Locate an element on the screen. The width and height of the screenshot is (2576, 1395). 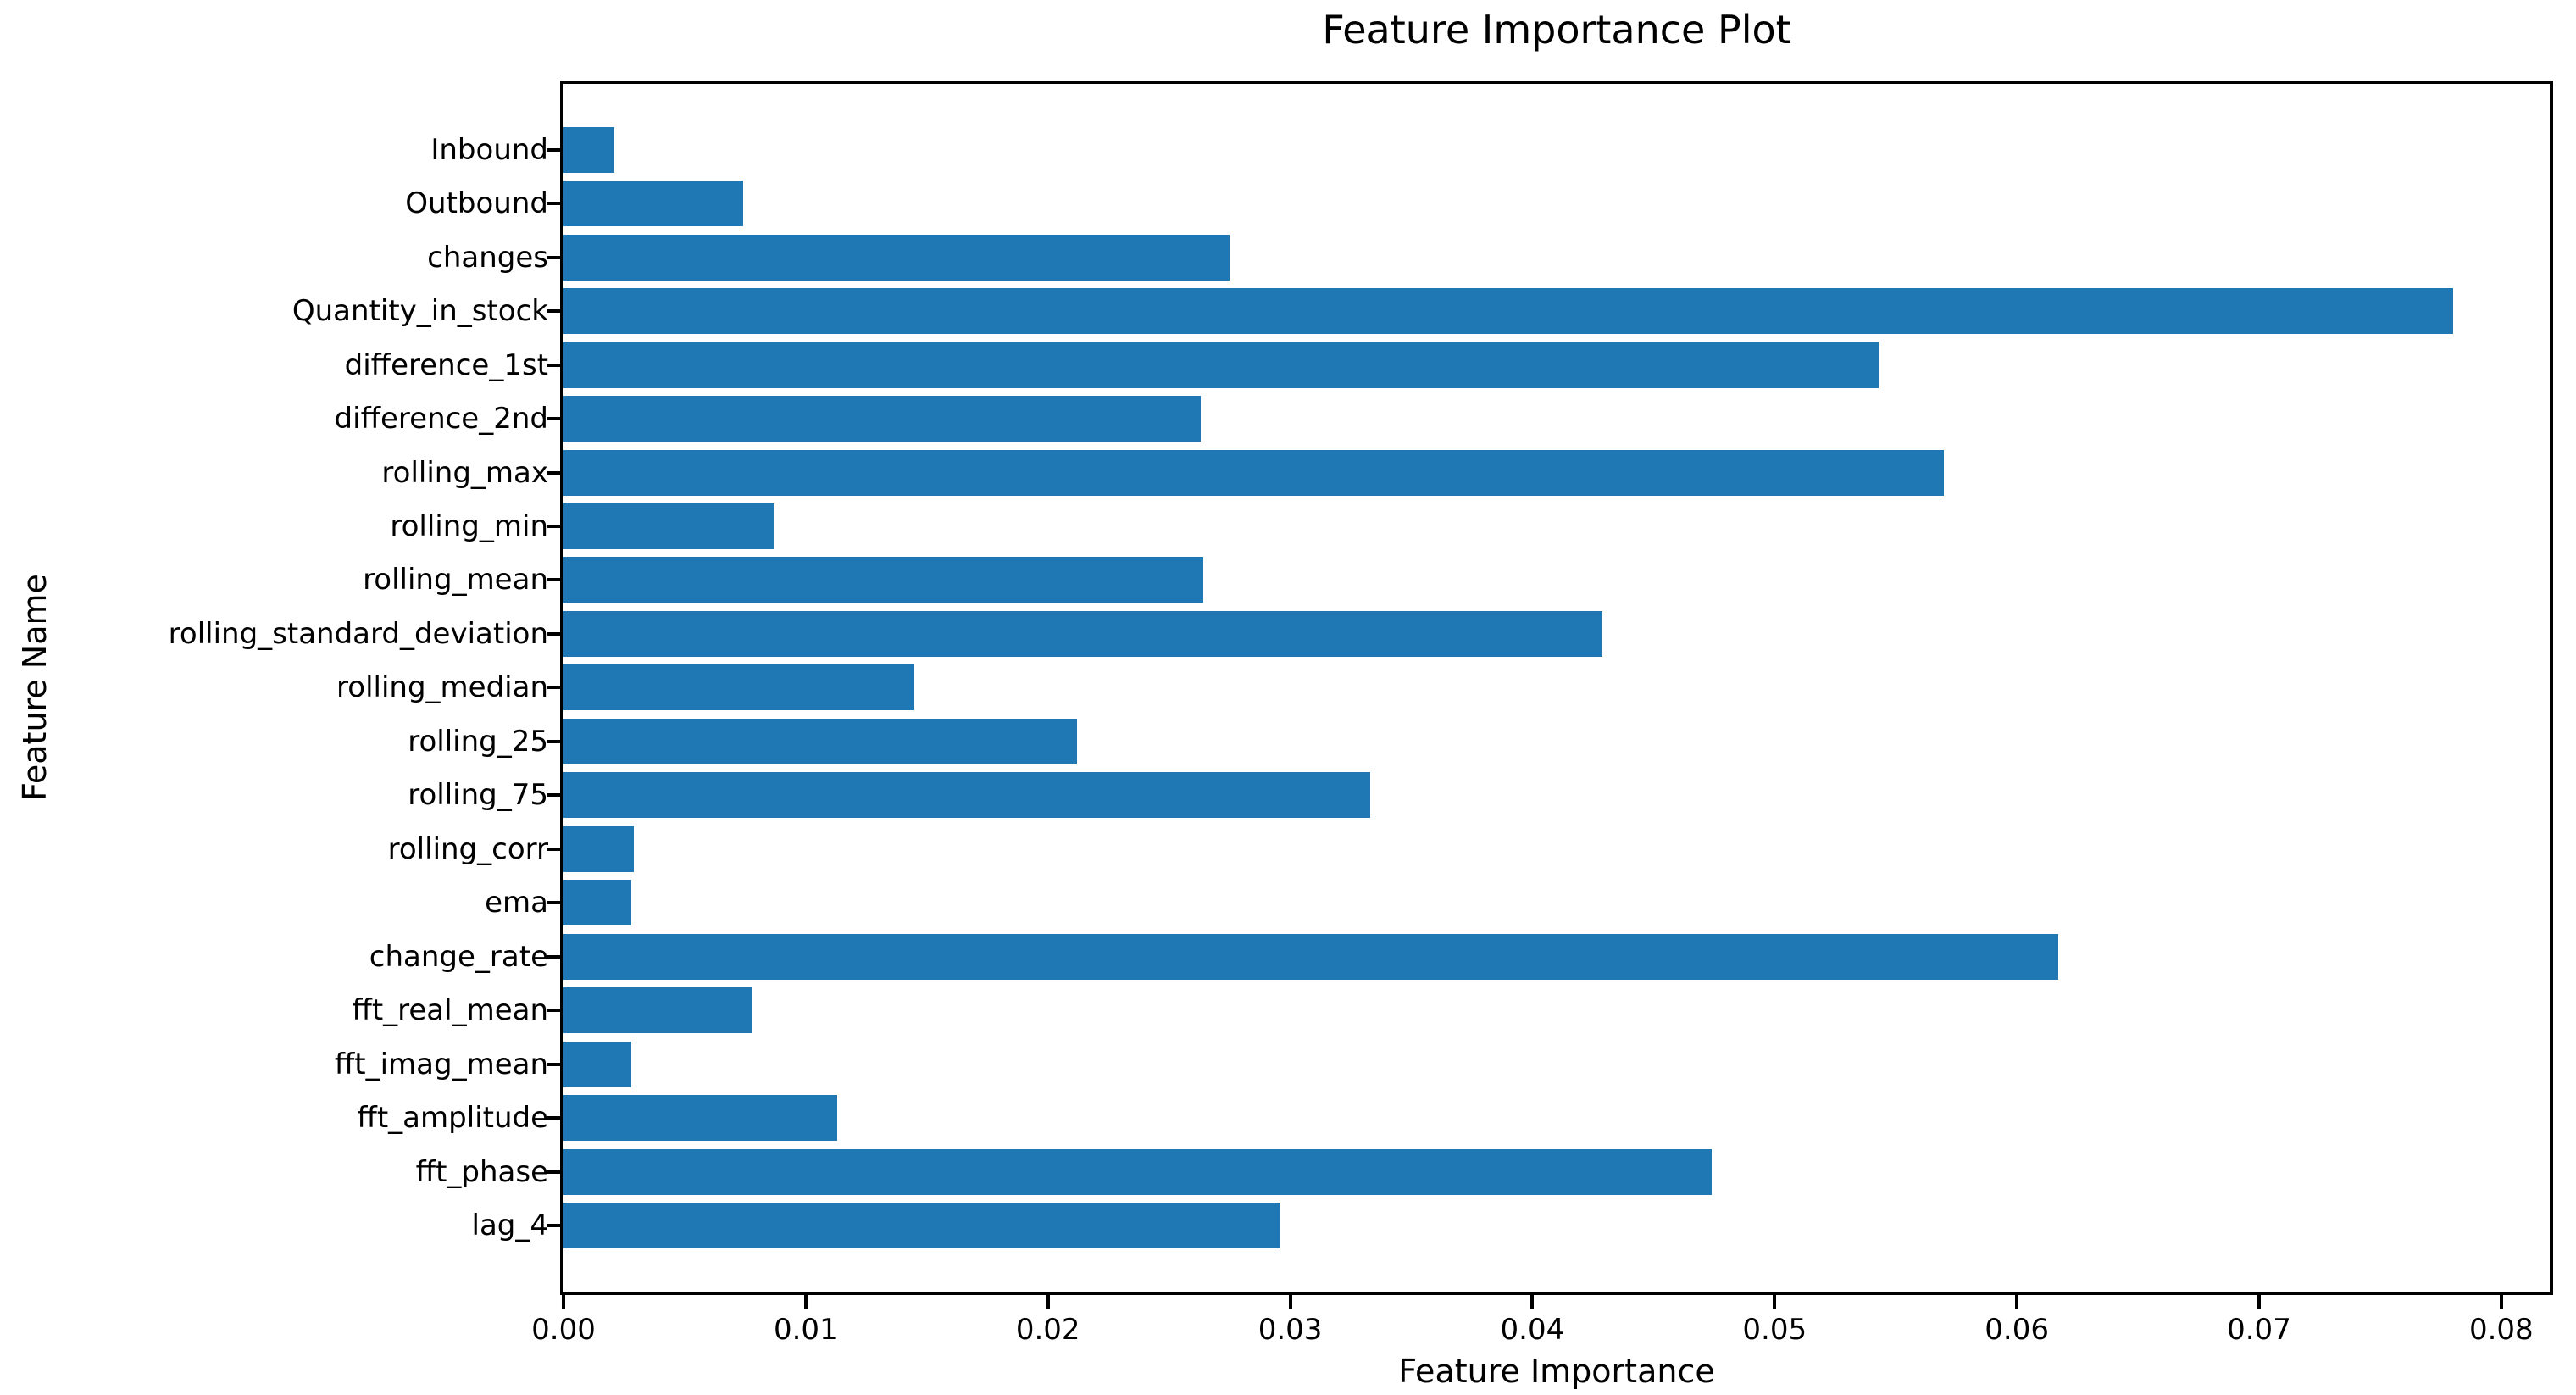
x-axis-label: Feature Importance is located at coordinates (1556, 1372).